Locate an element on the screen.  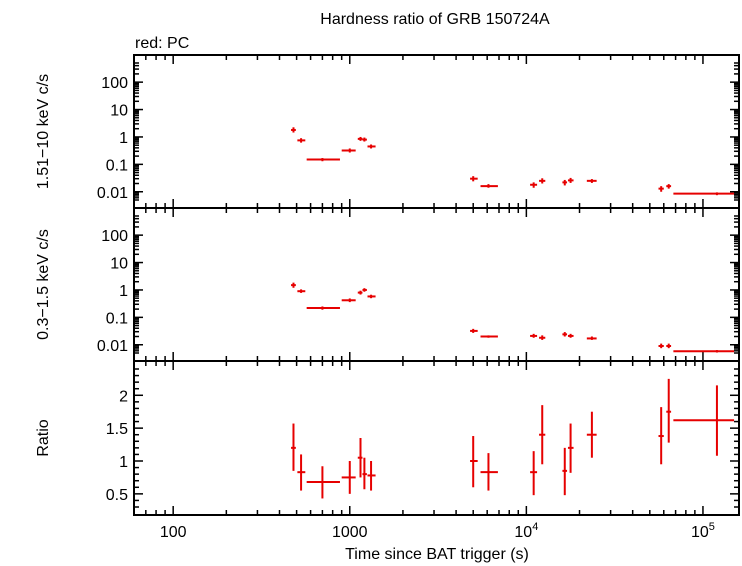
x-tick-label: 10⁴ is located at coordinates (526, 531).